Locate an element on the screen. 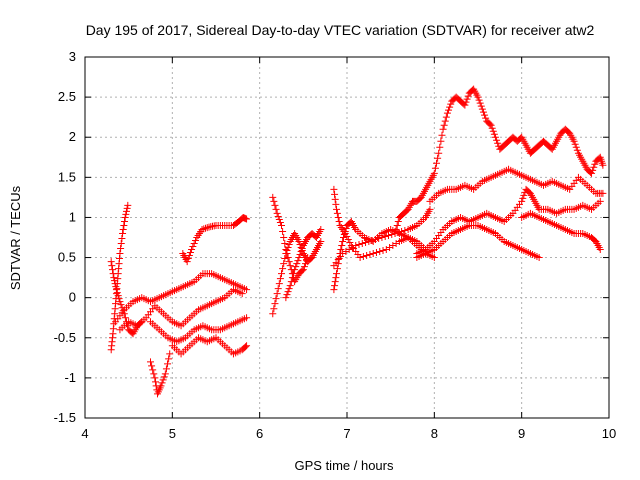  y-tick-label: 0 is located at coordinates (72, 297).